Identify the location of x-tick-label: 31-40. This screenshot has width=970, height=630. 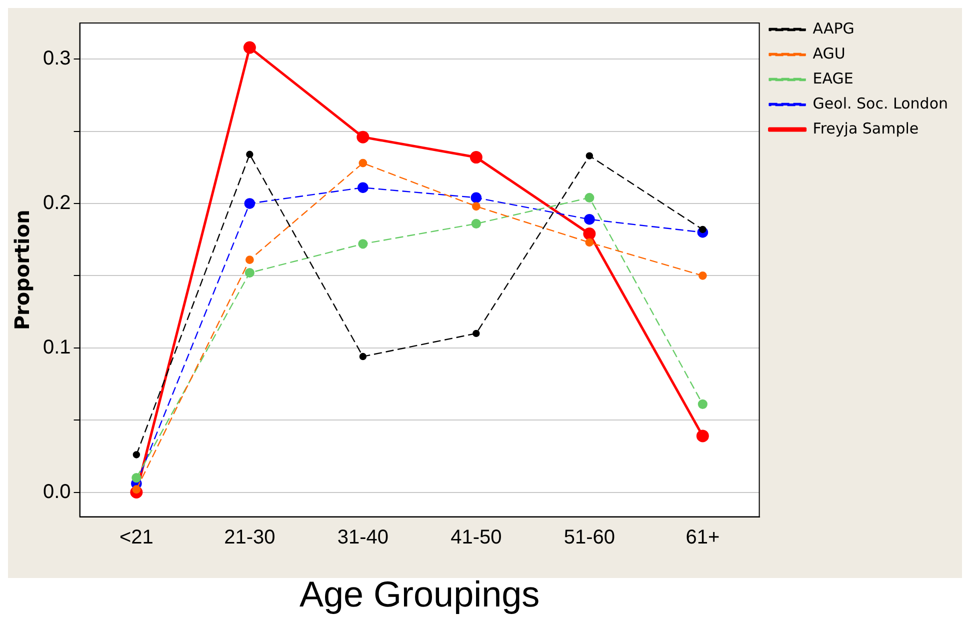
(363, 537).